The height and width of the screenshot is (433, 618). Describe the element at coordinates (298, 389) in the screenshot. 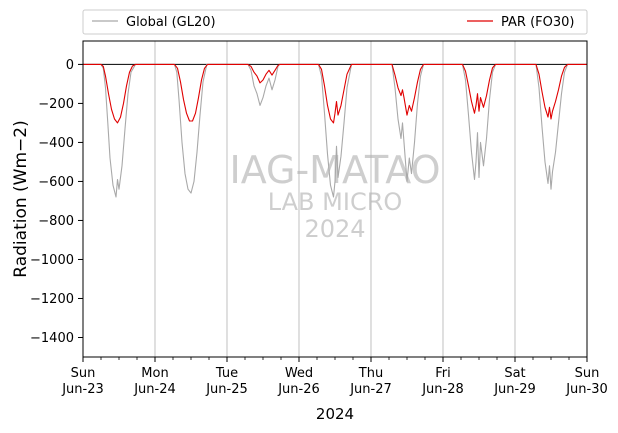

I see `x-tick-label: Jun-26` at that location.